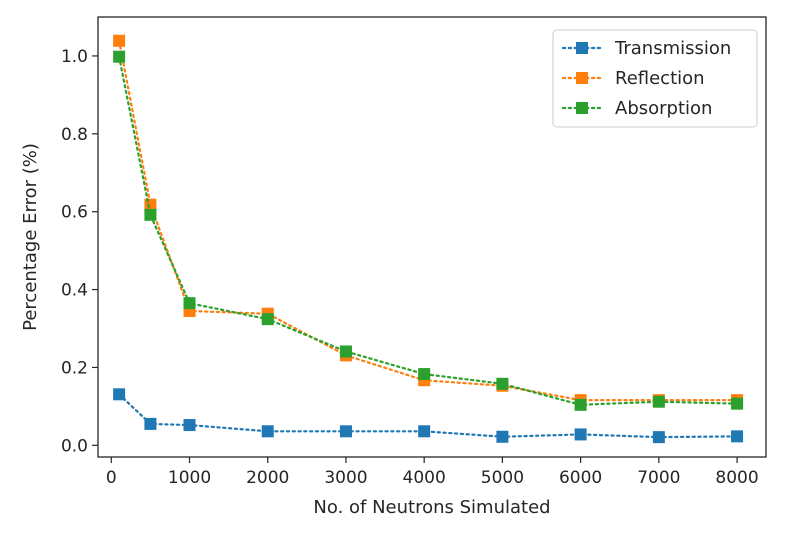  What do you see at coordinates (74, 57) in the screenshot?
I see `y-tick-label: 1.0` at bounding box center [74, 57].